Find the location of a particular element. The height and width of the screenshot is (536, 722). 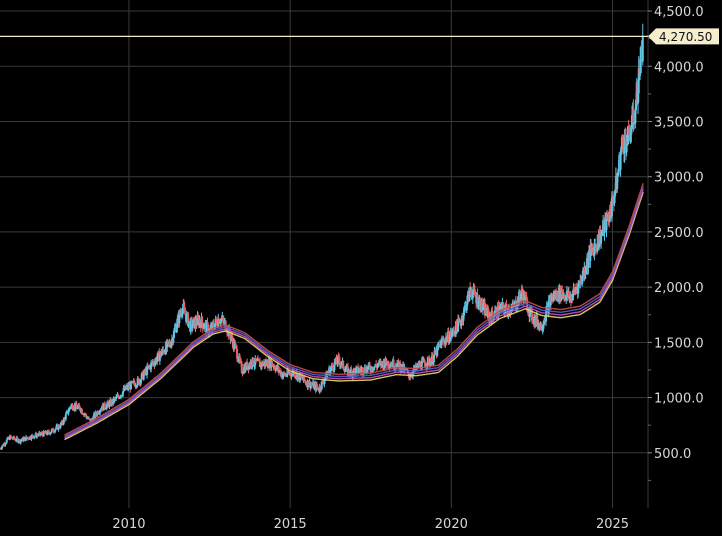

last-price-tag: 4,270.50 is located at coordinates (683, 36).